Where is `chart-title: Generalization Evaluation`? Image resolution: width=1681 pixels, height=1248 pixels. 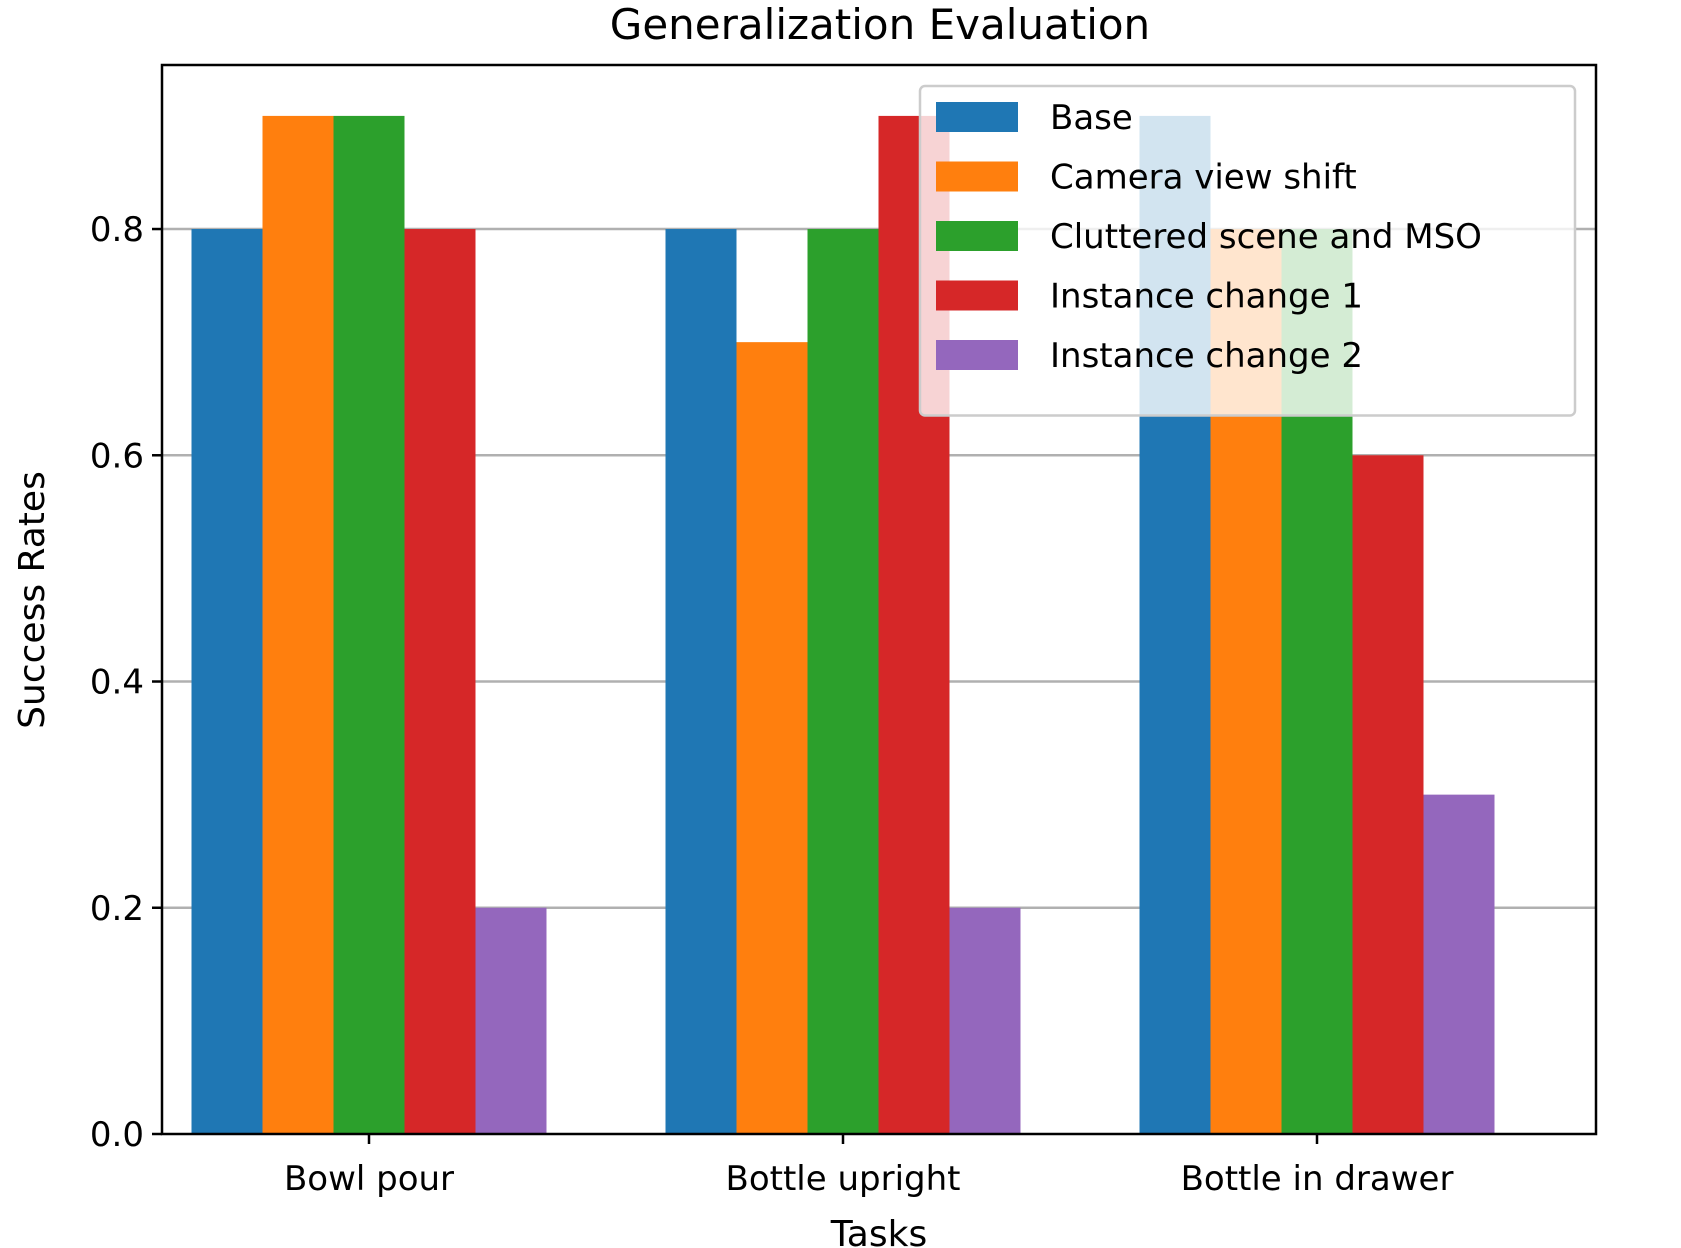 chart-title: Generalization Evaluation is located at coordinates (880, 24).